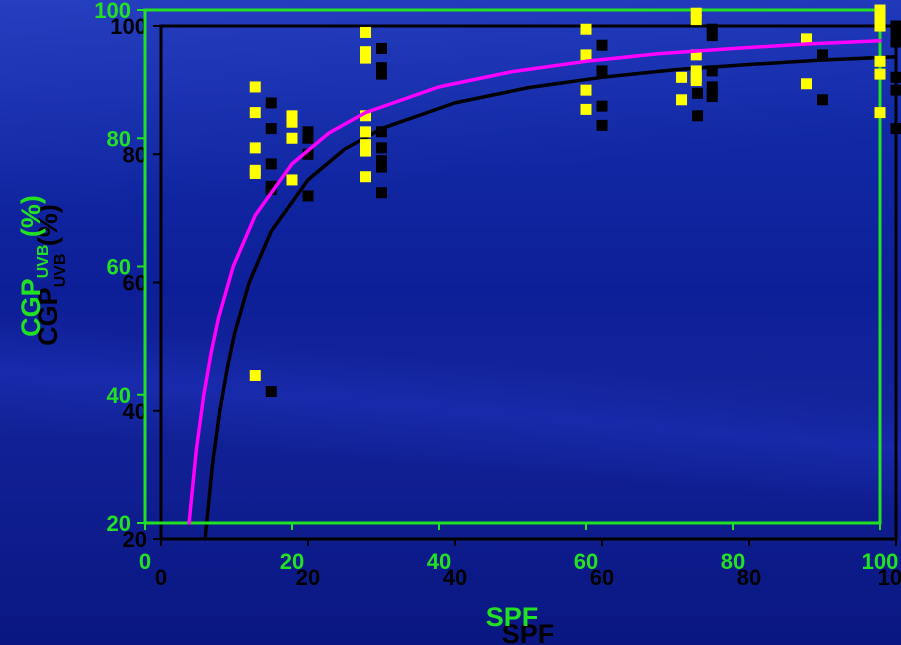  I want to click on x-axis-title: SPF, so click(512, 617).